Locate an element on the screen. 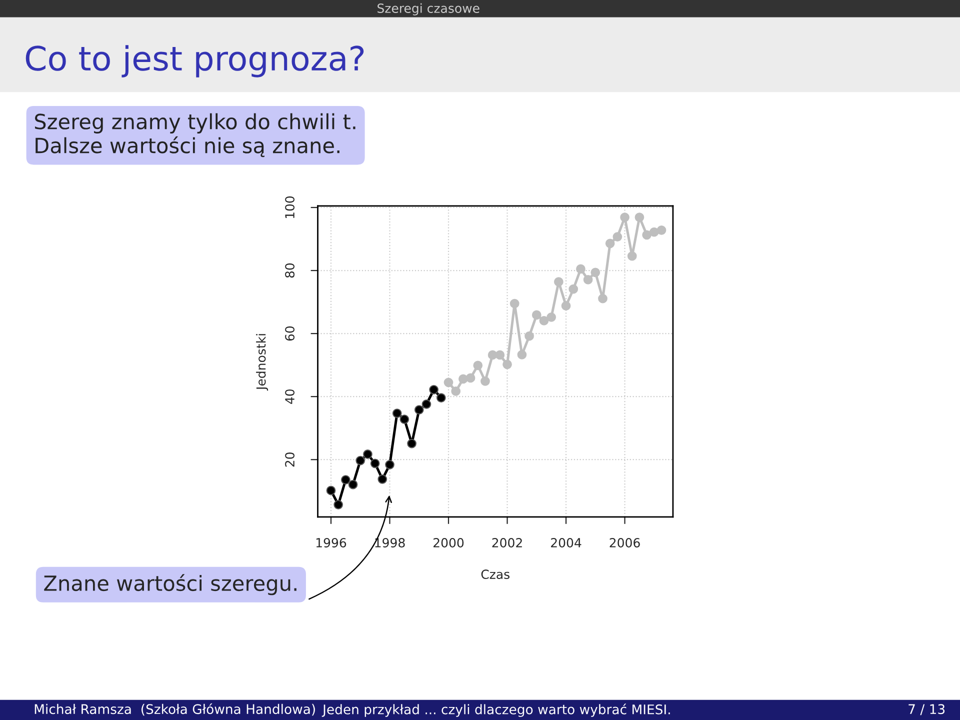 The image size is (960, 720). x-tick-label: 1998 is located at coordinates (390, 543).